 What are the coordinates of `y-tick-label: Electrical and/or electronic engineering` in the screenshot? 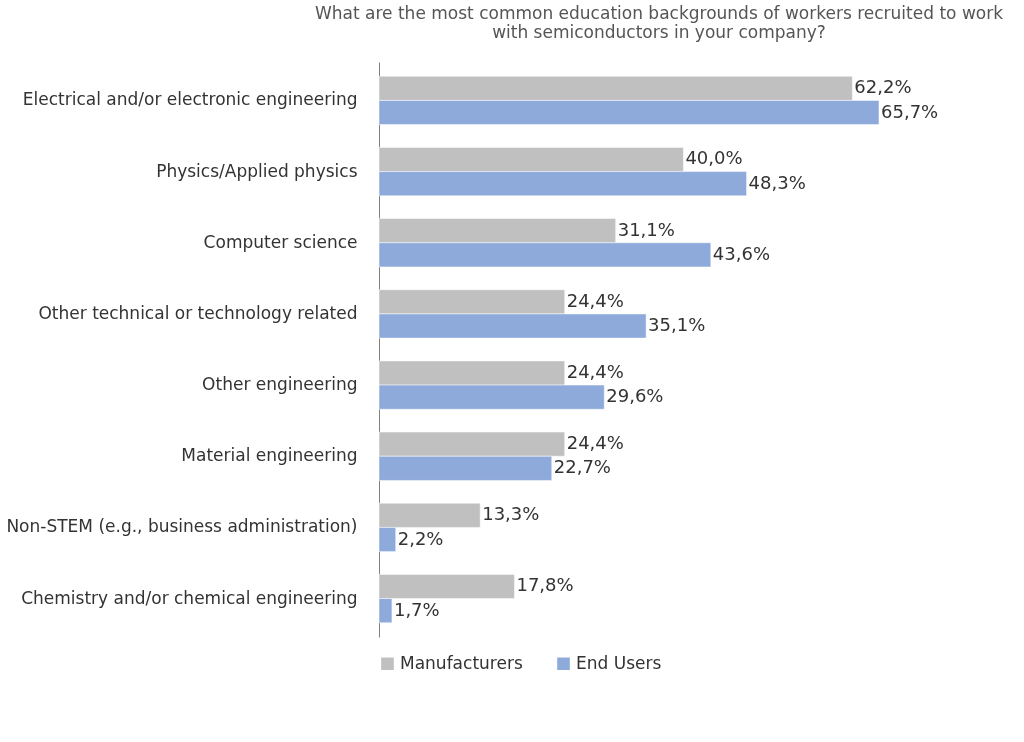 It's located at (190, 99).